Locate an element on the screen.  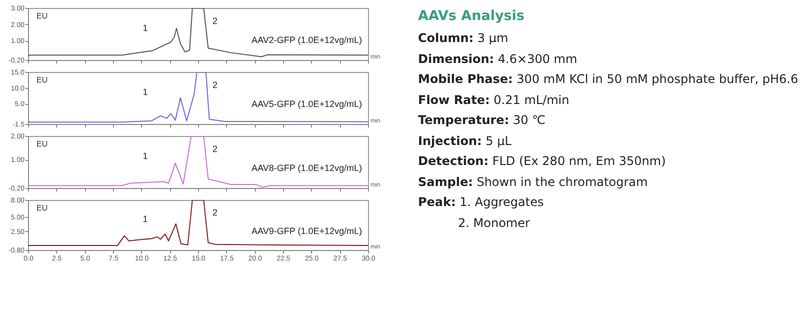
annotation: AAV8-GFP (1.0E+12vg/mL) is located at coordinates (307, 168).